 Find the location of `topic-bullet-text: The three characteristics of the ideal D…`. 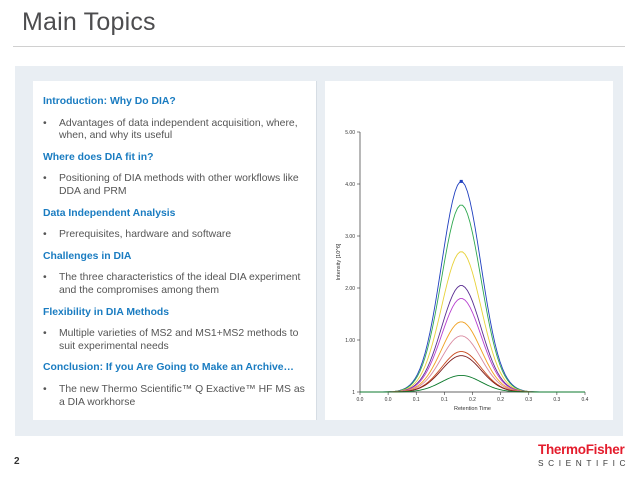

topic-bullet-text: The three characteristics of the ideal D… is located at coordinates (180, 284).